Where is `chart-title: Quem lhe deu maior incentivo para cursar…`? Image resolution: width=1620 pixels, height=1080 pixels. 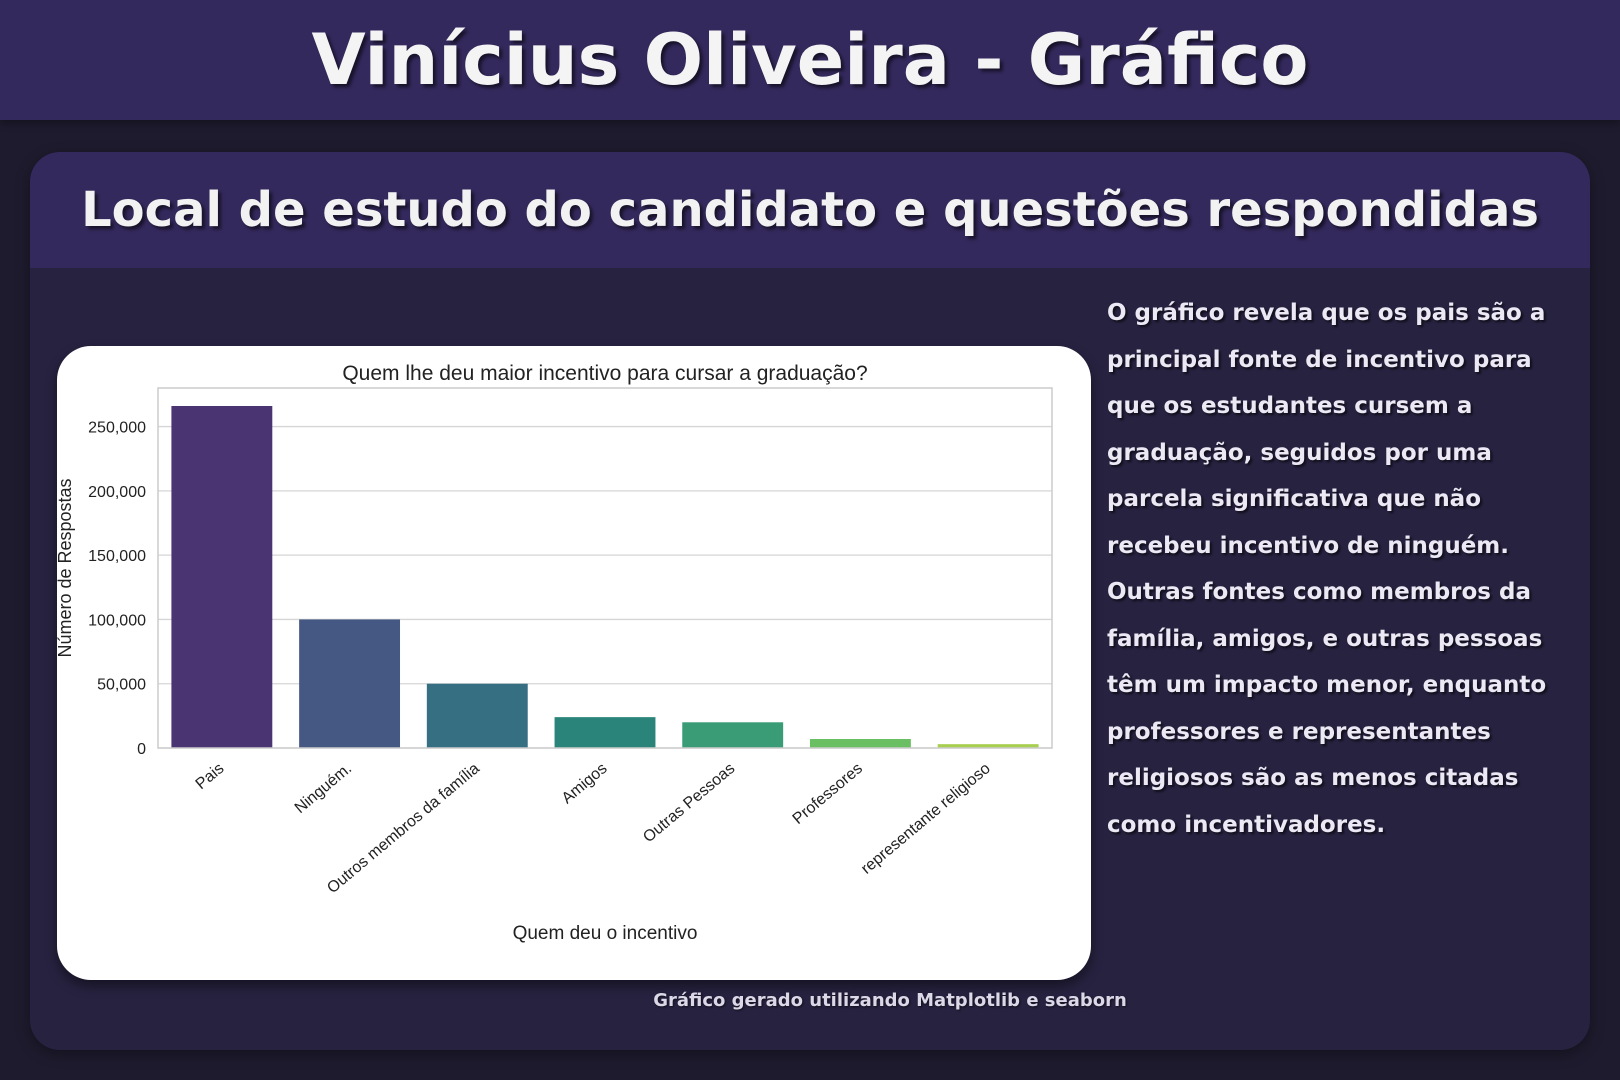 chart-title: Quem lhe deu maior incentivo para cursar… is located at coordinates (604, 373).